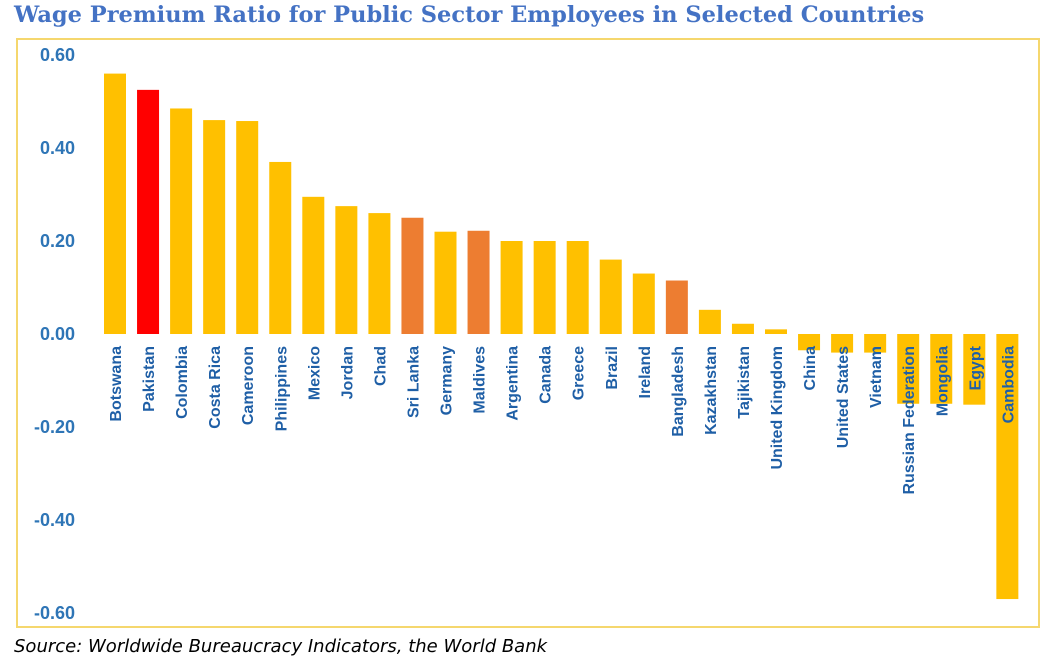 This screenshot has height=671, width=1055. What do you see at coordinates (148, 212) in the screenshot?
I see `bar-pakistan` at bounding box center [148, 212].